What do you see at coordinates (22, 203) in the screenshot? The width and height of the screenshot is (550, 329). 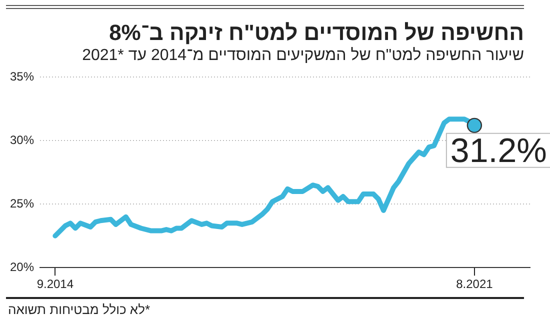 I see `y-tick-label: 25%` at bounding box center [22, 203].